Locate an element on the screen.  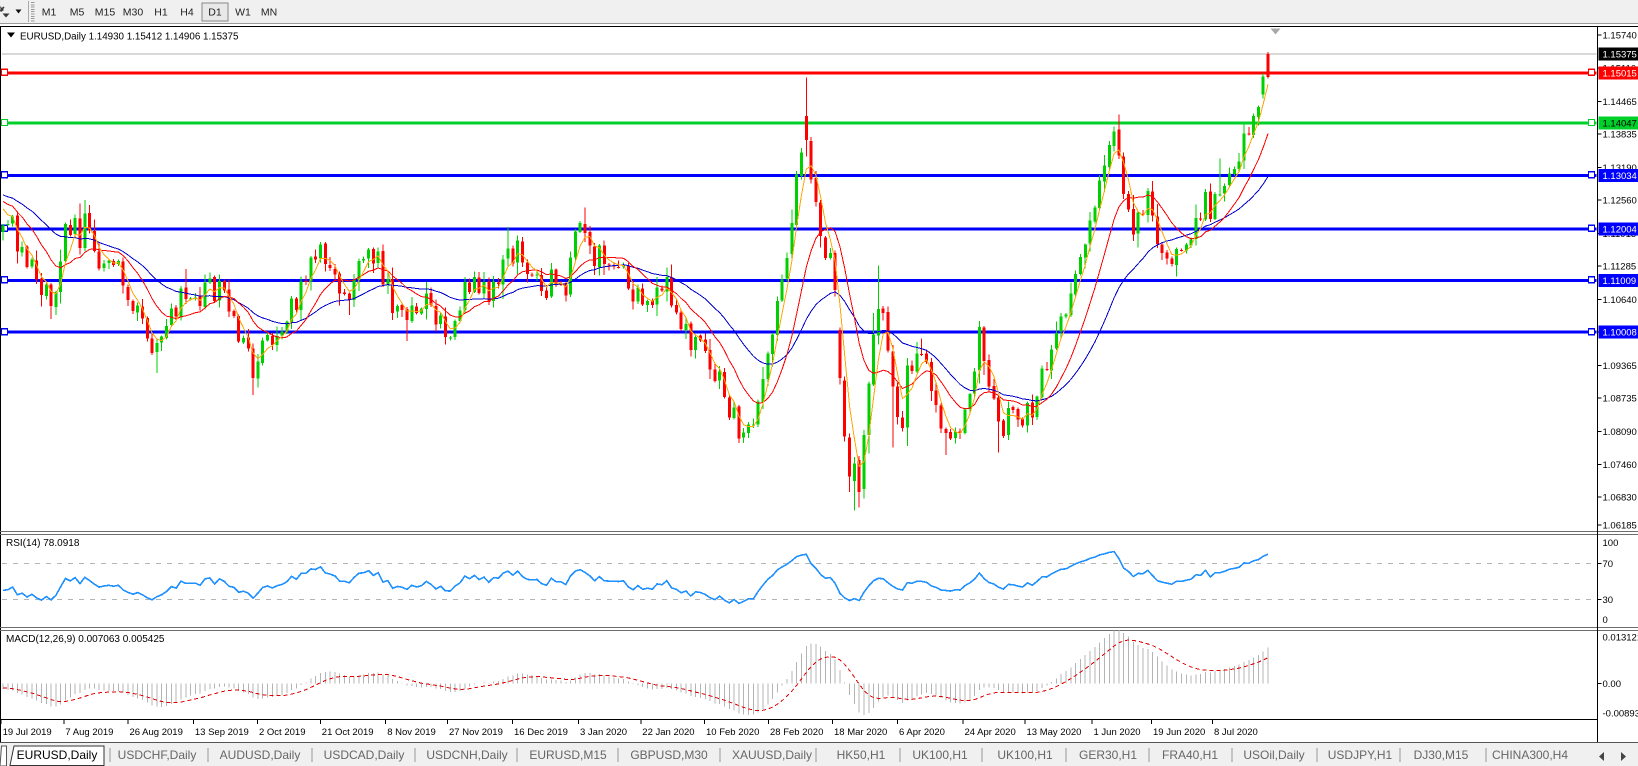
svg-text: 0.013121 is located at coordinates (1620, 638).